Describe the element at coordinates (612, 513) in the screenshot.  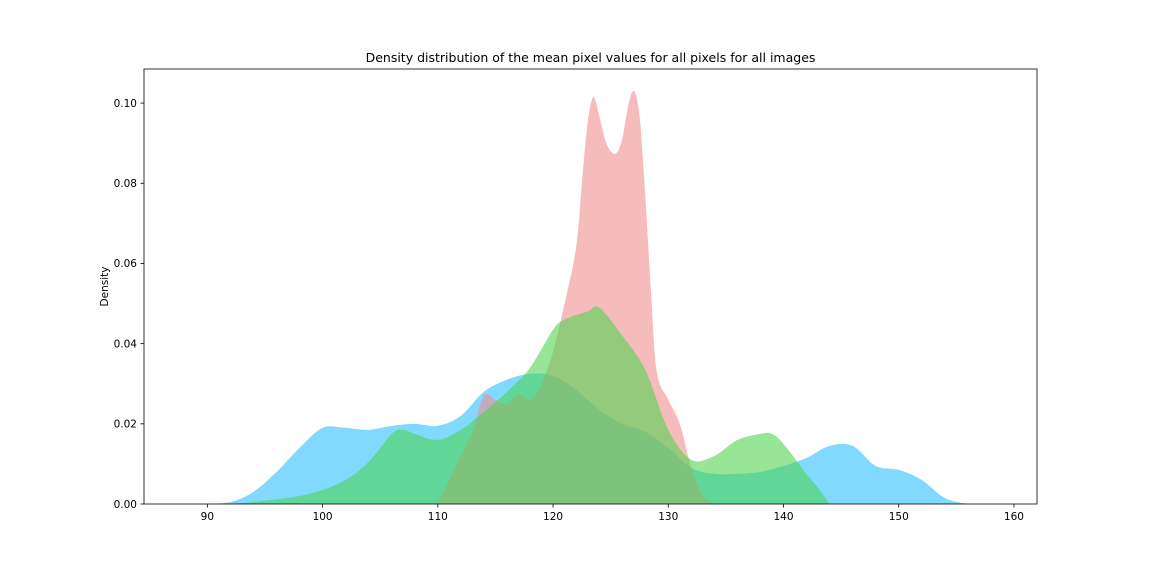
I see `x-axis: 90 100 110 120 130 140 150 160` at that location.